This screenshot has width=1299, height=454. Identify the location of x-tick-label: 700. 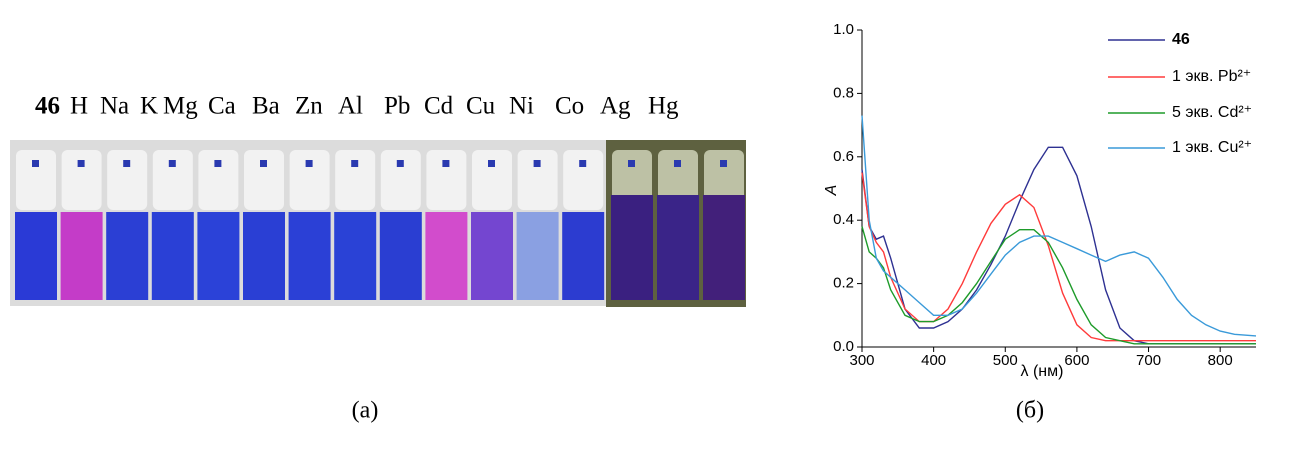
(1148, 360).